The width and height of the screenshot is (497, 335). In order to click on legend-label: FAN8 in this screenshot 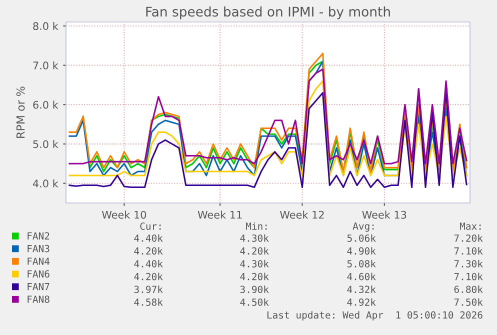, I will do `click(39, 299)`.